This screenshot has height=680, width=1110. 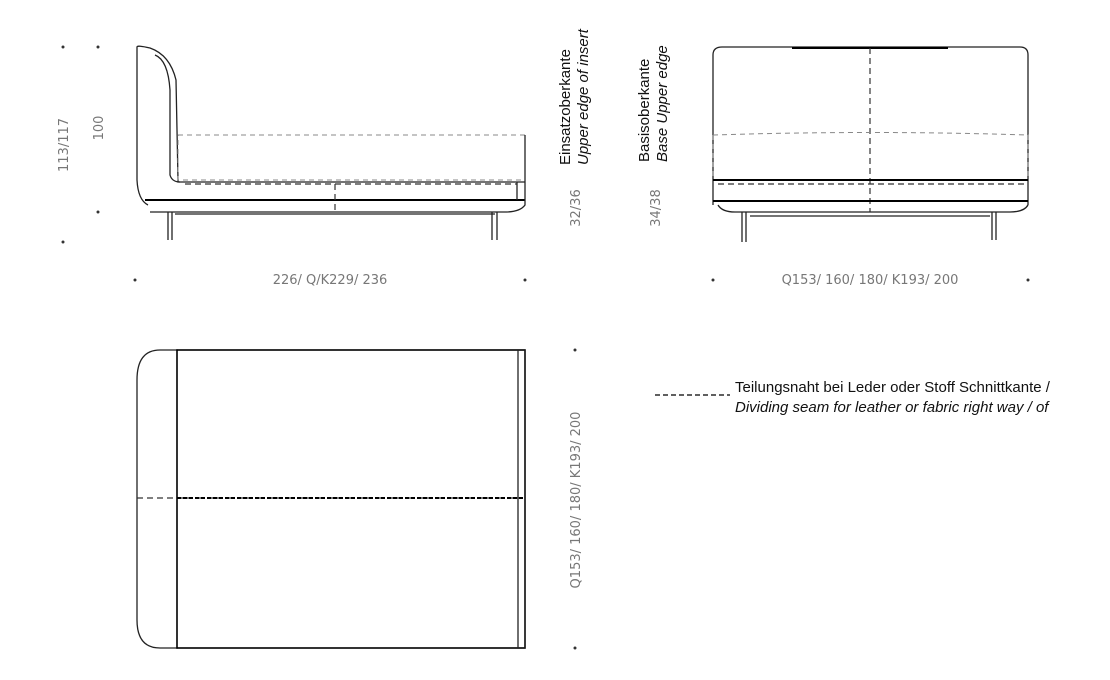 I want to click on label: Einsatzoberkante, so click(x=565, y=107).